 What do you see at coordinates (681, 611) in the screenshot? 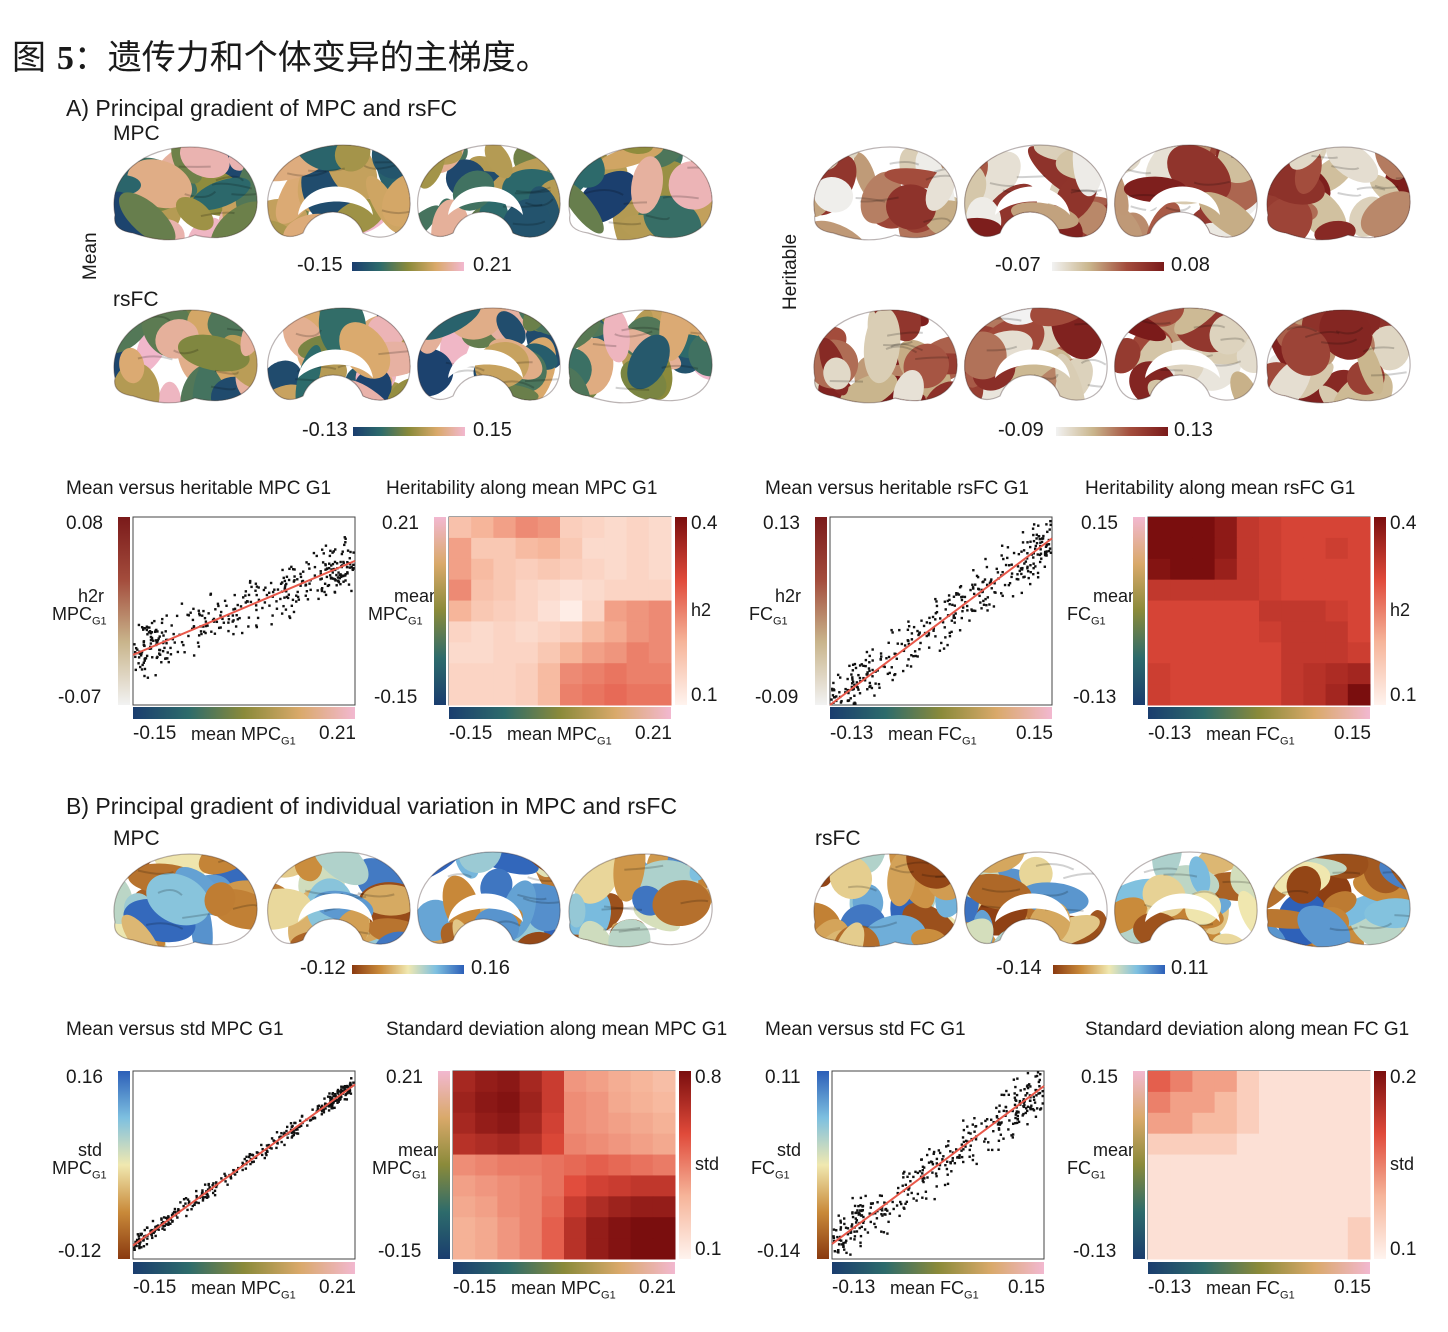
I see `a2-value-colorbar` at bounding box center [681, 611].